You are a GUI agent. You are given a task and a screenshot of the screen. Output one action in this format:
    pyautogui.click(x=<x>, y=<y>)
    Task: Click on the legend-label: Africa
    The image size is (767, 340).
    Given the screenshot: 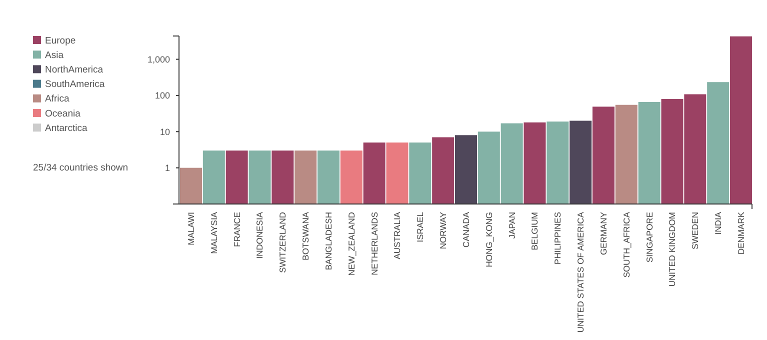 What is the action you would take?
    pyautogui.click(x=57, y=99)
    